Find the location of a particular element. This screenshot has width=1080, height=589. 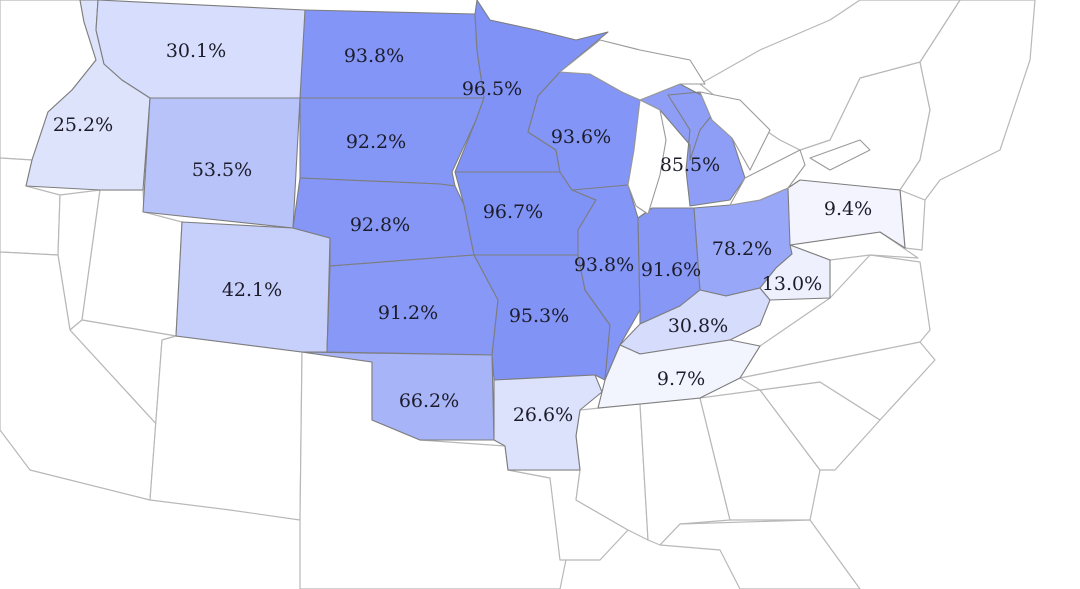

label-kentucky: 30.8% is located at coordinates (698, 326).